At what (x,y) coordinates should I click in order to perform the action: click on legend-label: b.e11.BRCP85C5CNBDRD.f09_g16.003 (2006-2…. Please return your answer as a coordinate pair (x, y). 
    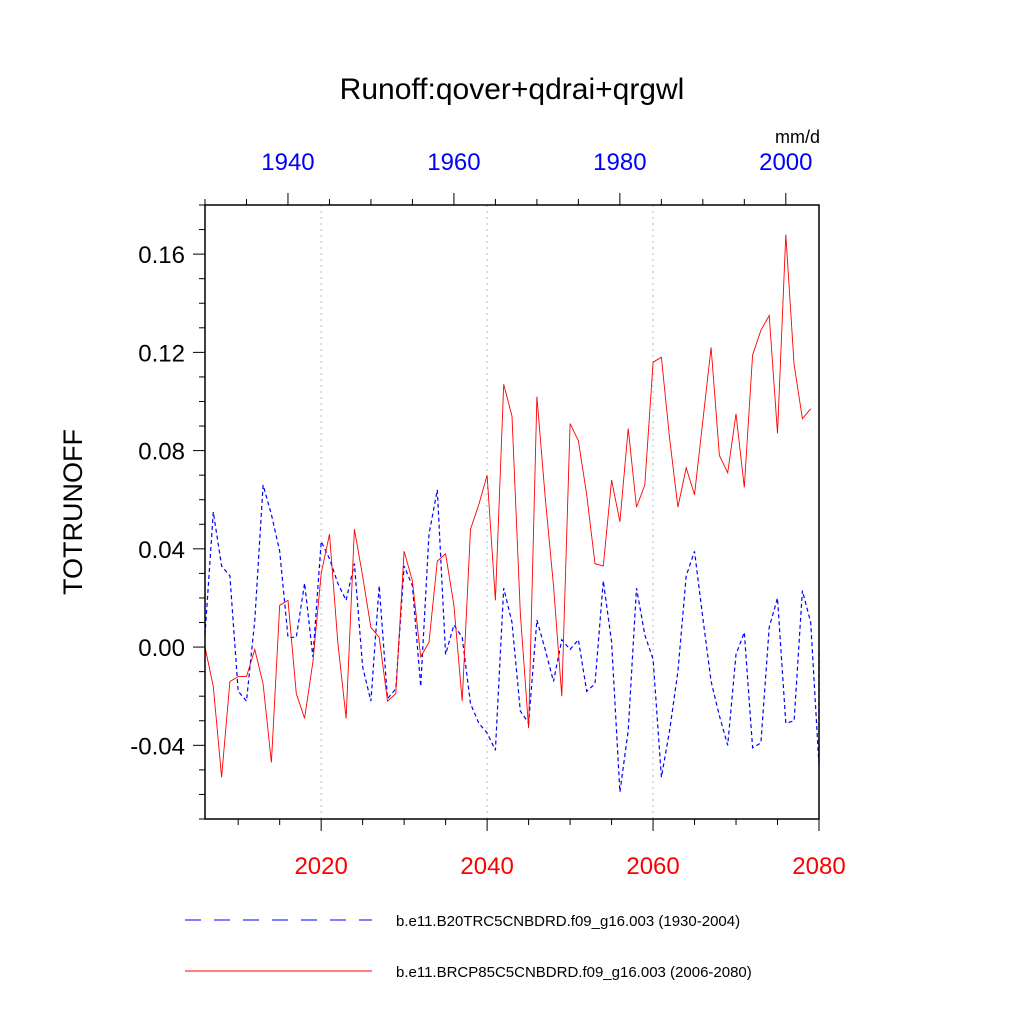
    Looking at the image, I should click on (574, 972).